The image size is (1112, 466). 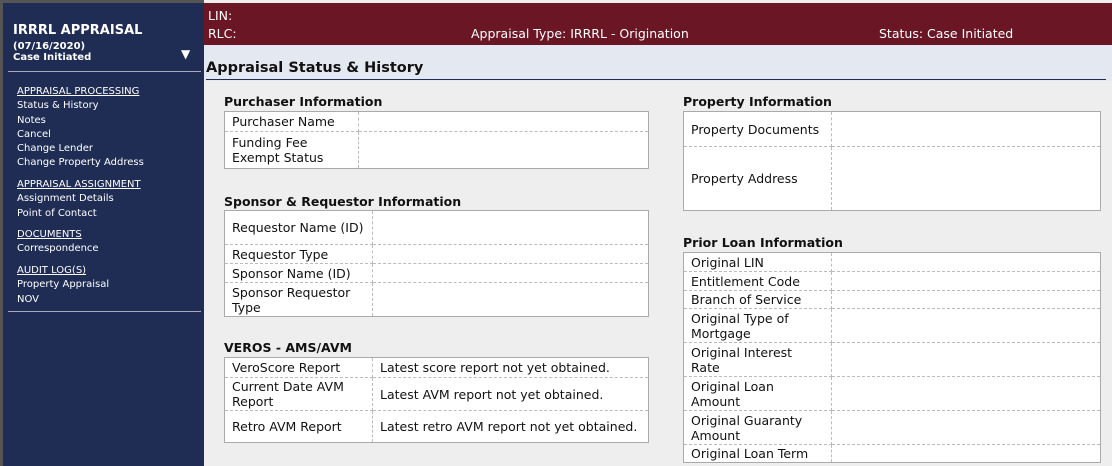 I want to click on row-label: Original Guaranty Amount, so click(x=757, y=427).